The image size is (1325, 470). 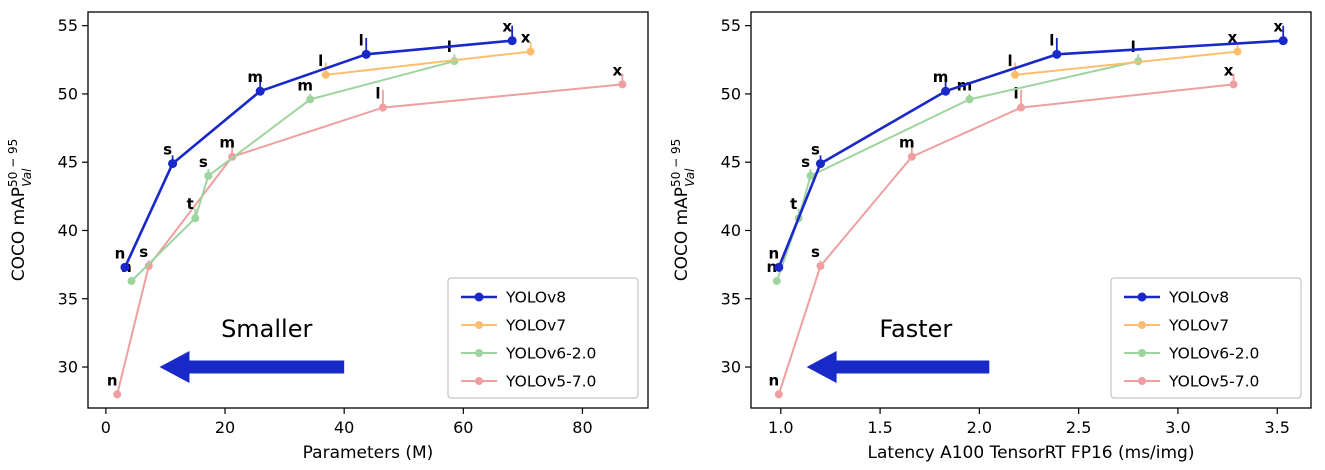 What do you see at coordinates (266, 329) in the screenshot?
I see `annotation-text: Smaller` at bounding box center [266, 329].